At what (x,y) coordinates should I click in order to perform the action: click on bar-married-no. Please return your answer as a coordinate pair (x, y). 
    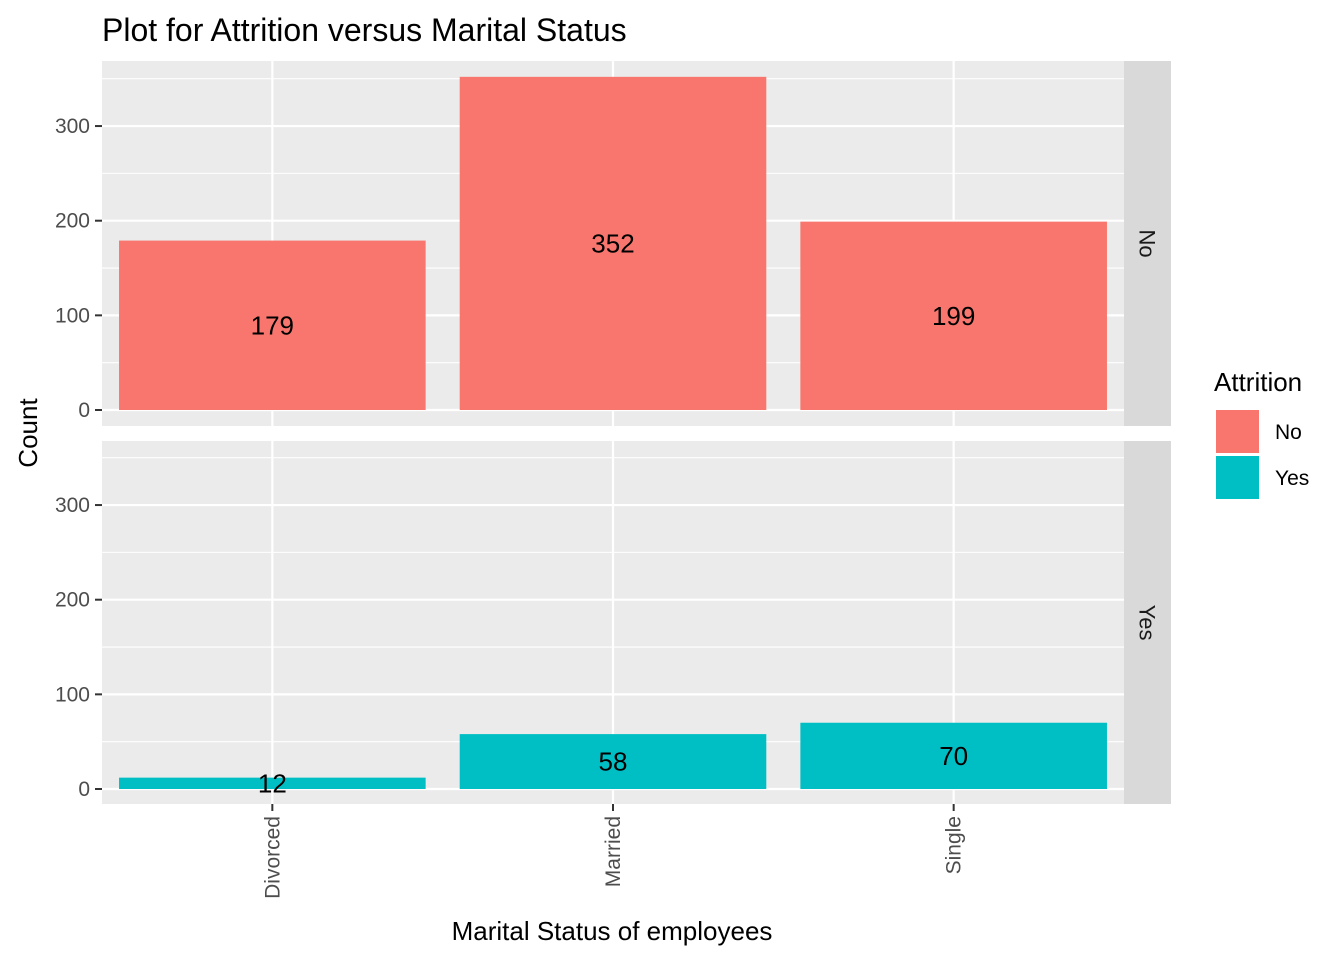
    Looking at the image, I should click on (613, 243).